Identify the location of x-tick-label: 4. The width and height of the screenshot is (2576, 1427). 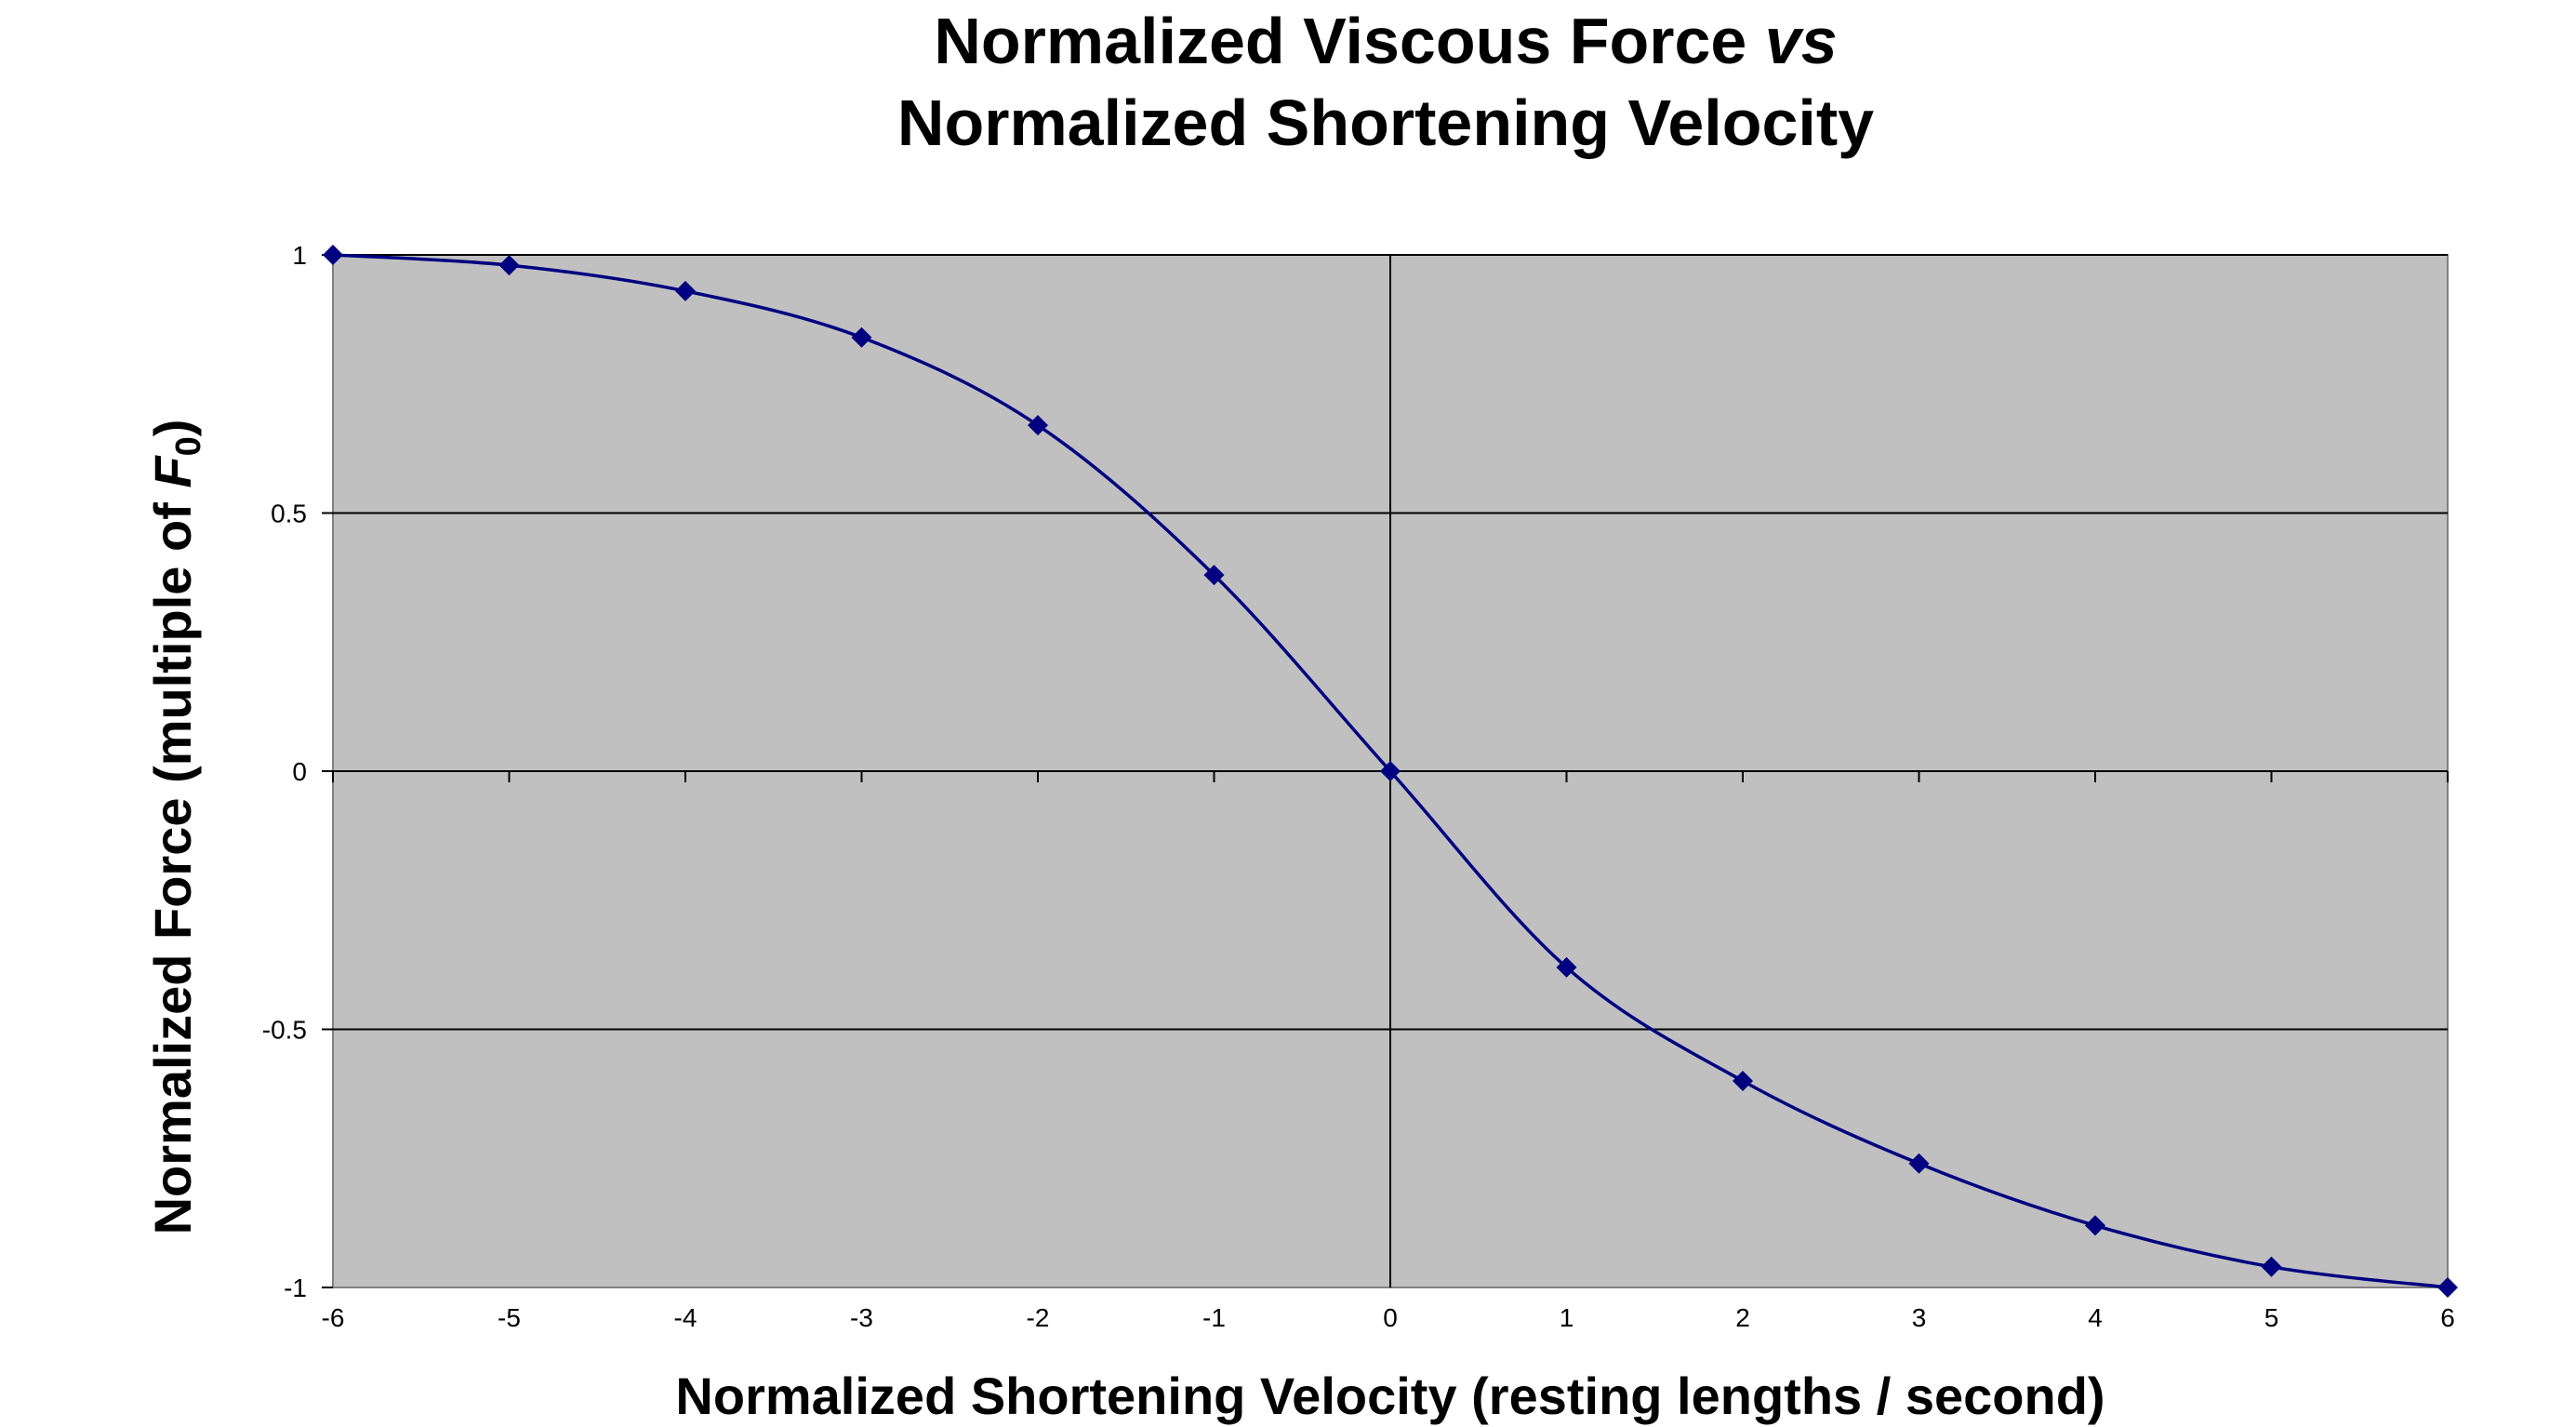
(2095, 1317).